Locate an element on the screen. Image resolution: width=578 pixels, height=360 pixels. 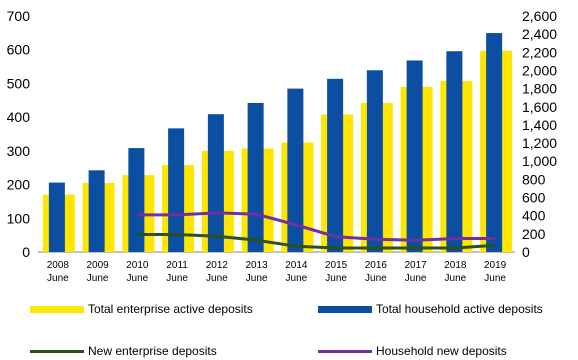
x-tick-label: 2017 is located at coordinates (416, 265).